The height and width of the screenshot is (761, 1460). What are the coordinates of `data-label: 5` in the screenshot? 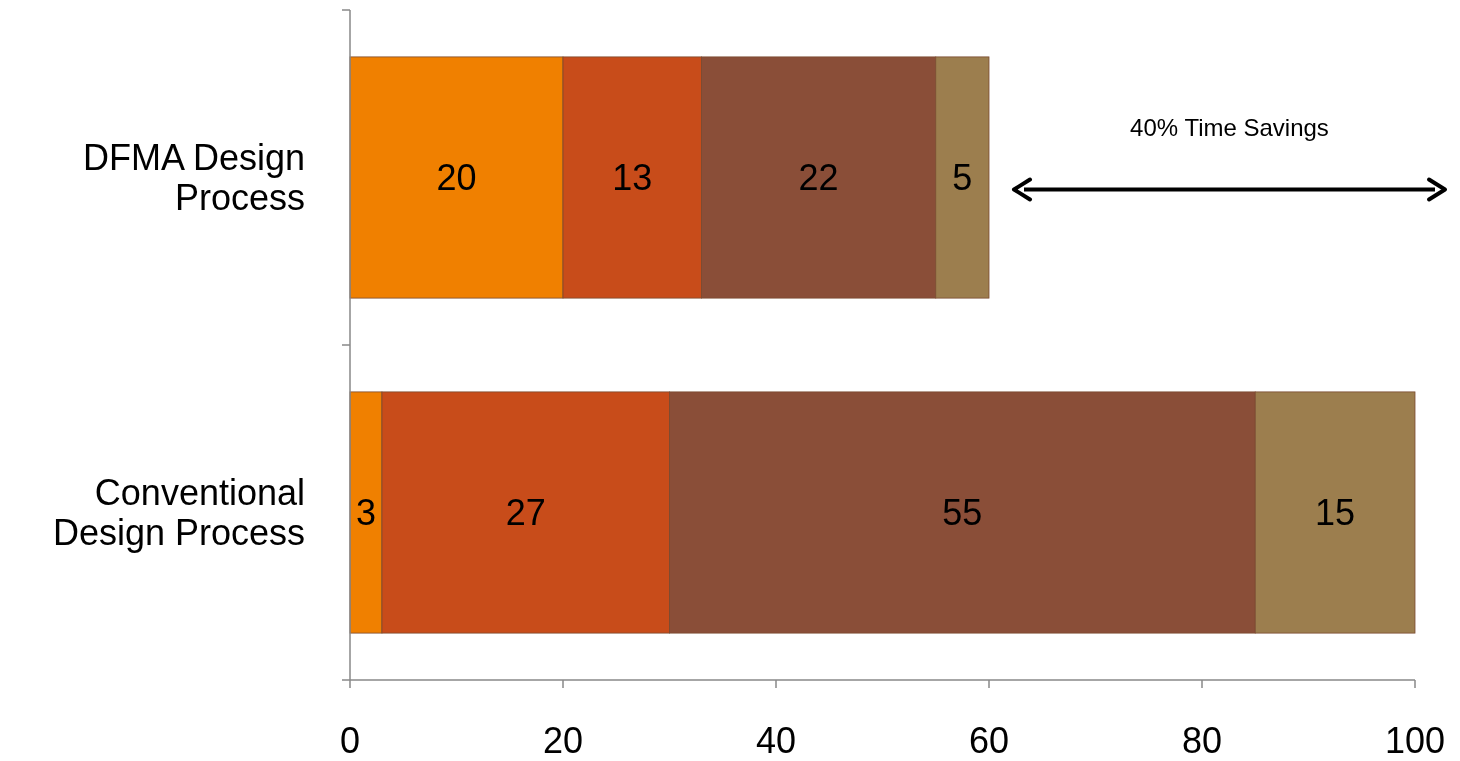 It's located at (962, 178).